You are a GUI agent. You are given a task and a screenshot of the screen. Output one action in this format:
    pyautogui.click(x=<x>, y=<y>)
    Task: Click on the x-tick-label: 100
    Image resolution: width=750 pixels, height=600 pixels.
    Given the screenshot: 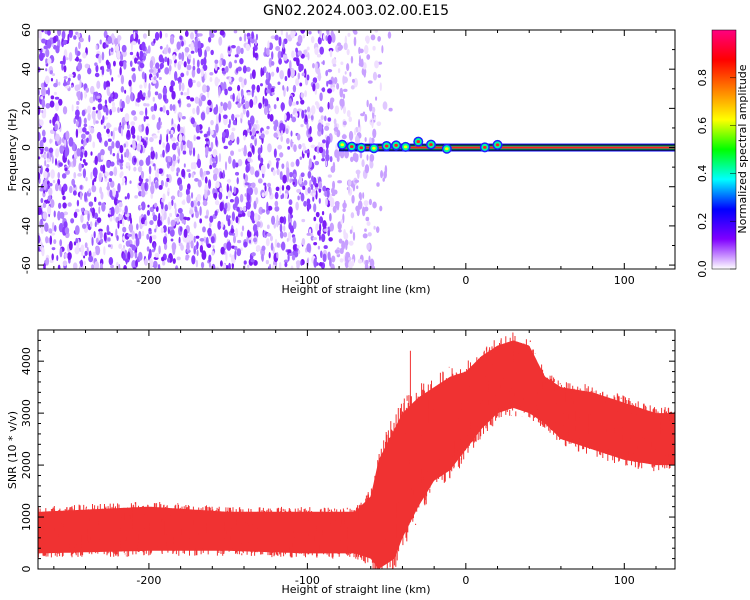 What is the action you would take?
    pyautogui.click(x=624, y=580)
    